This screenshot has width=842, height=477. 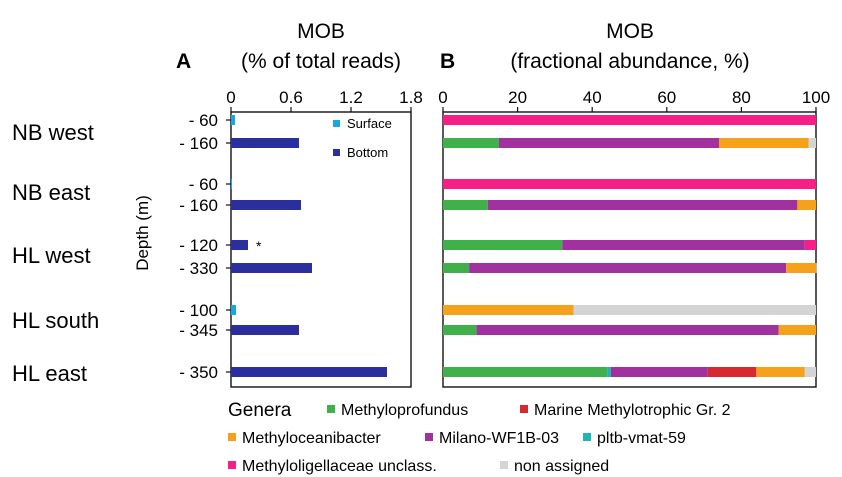 I want to click on legend-title: Genera, so click(x=260, y=410).